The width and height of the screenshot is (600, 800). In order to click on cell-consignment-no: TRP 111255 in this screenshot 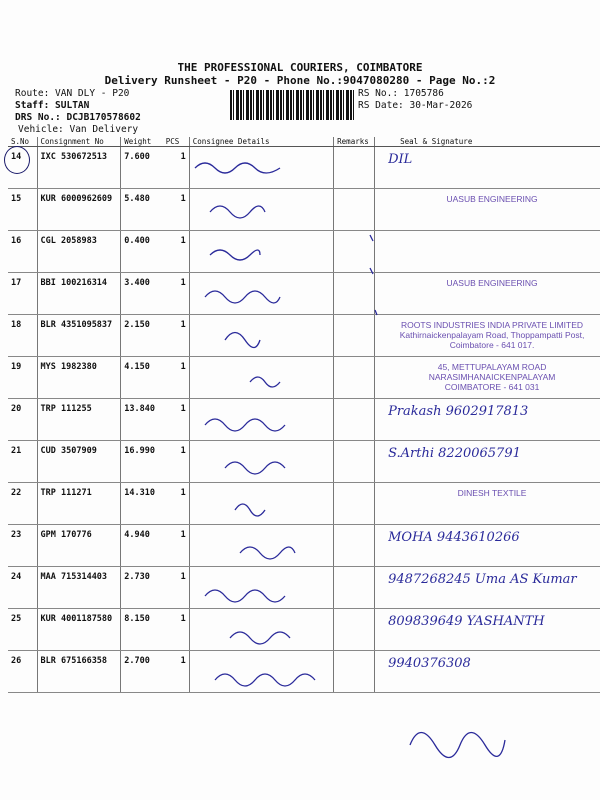, I will do `click(78, 419)`.